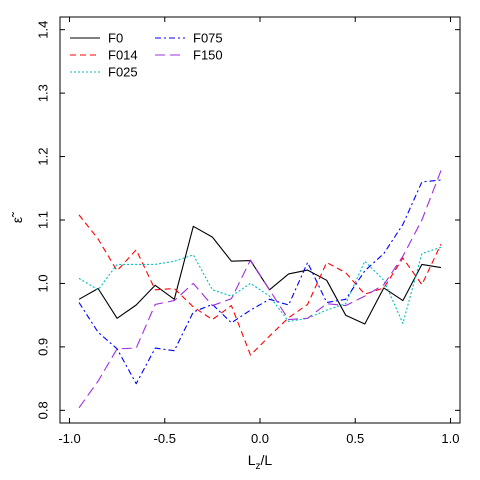 Image resolution: width=480 pixels, height=480 pixels. I want to click on series-line-f025, so click(260, 285).